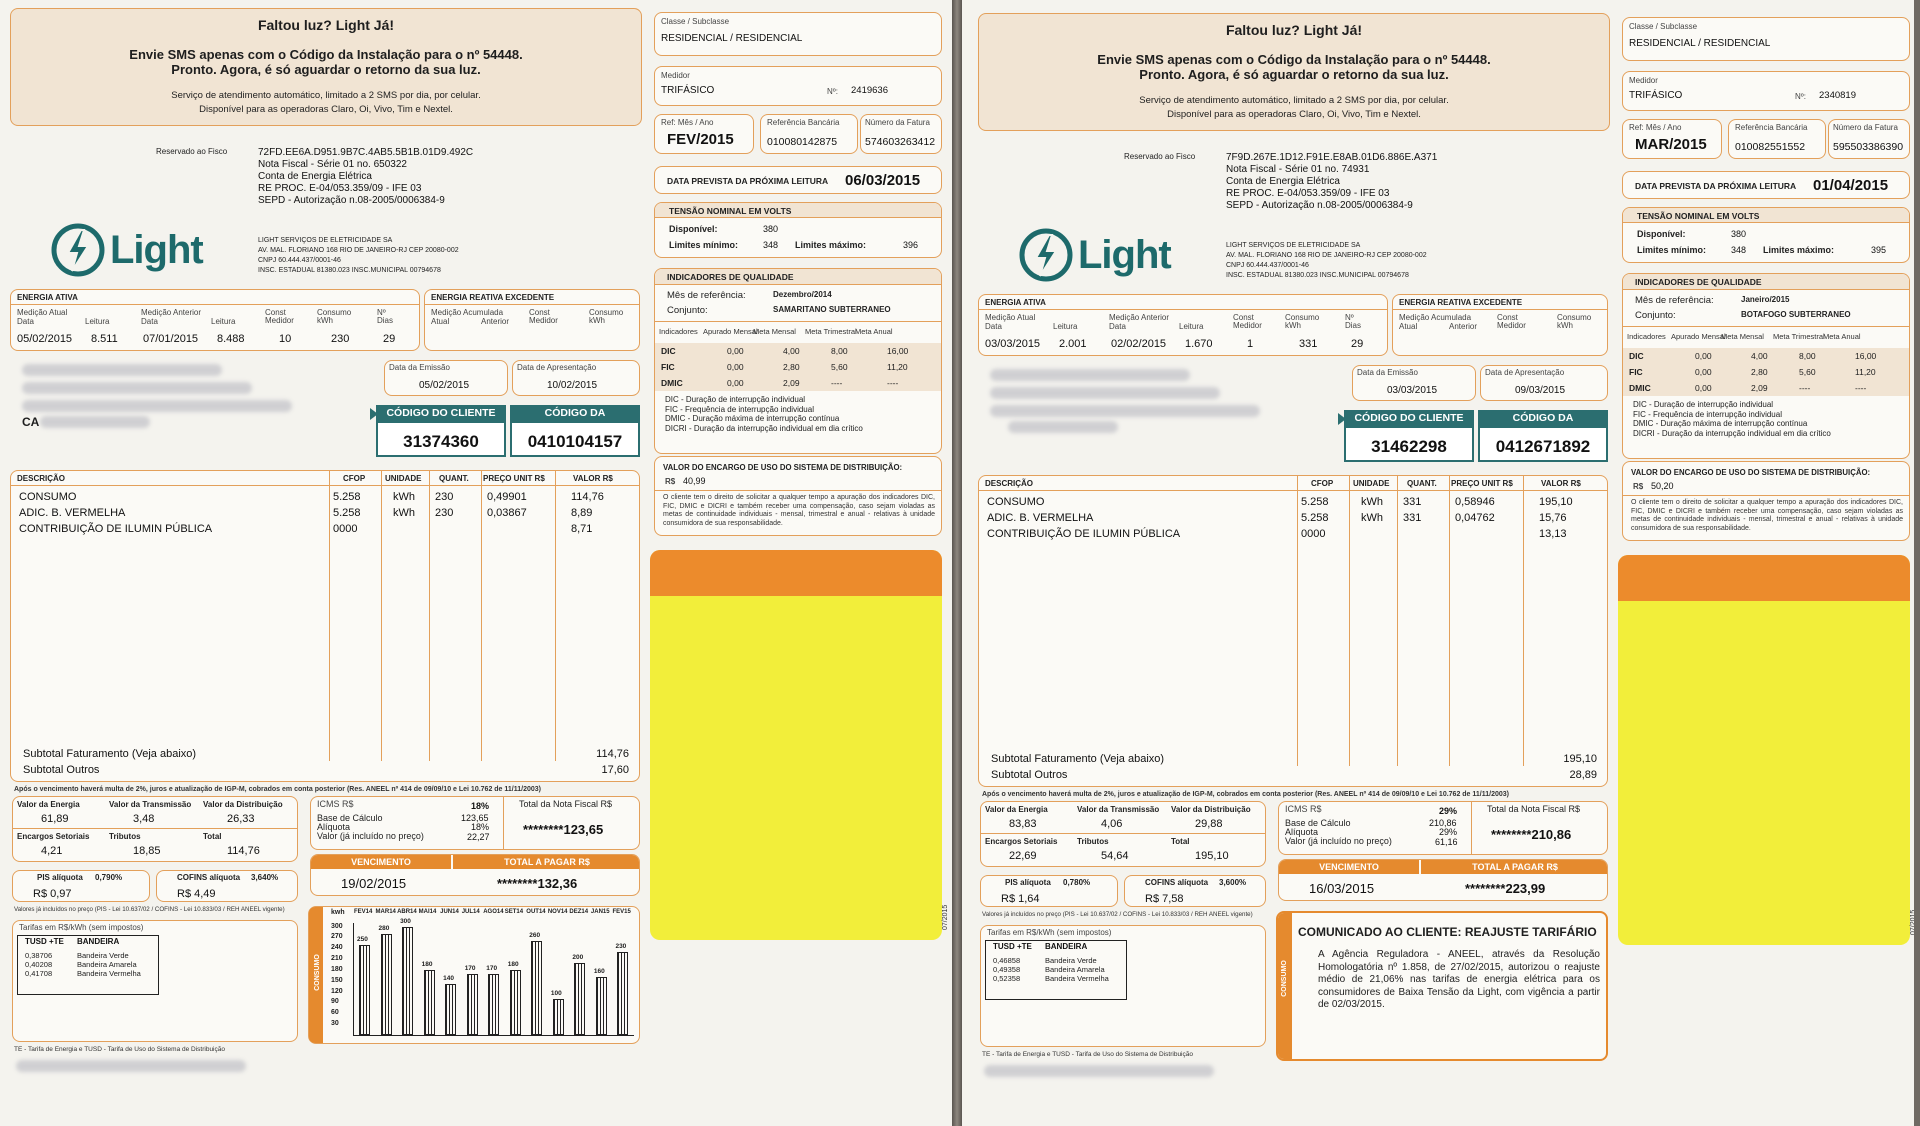  I want to click on apresentacao-box: Data de Apresentação 09/03/2015, so click(1544, 383).